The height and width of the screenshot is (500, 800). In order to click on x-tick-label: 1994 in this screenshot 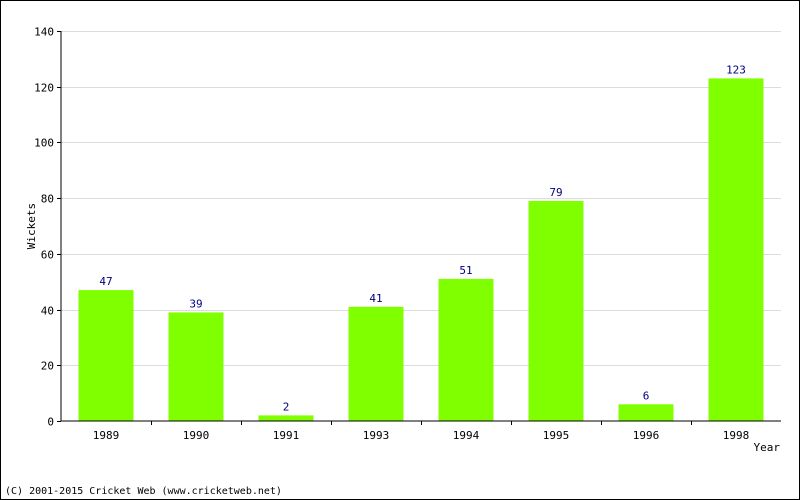, I will do `click(466, 435)`.